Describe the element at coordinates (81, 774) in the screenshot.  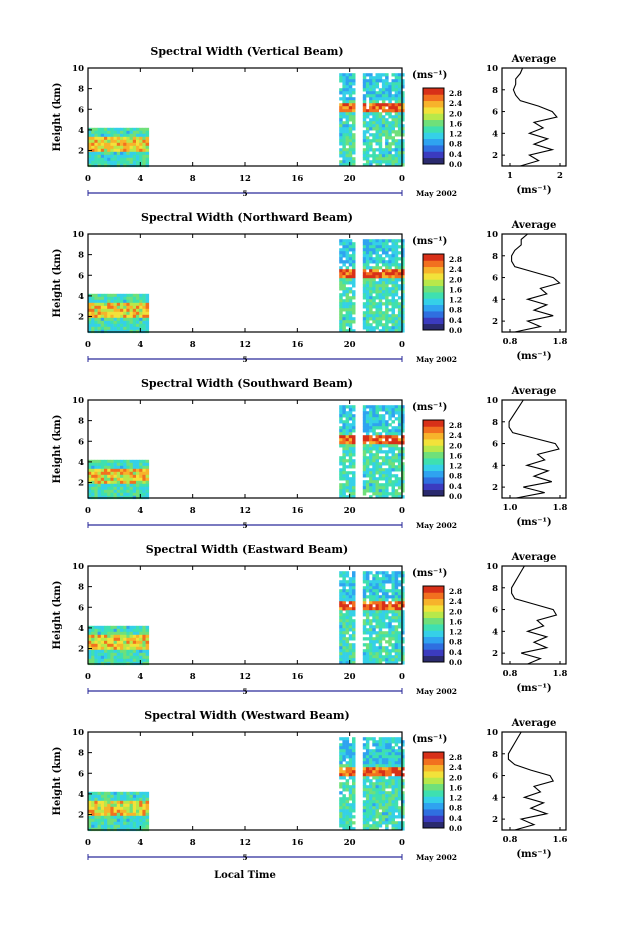
I see `y-tick-label: 6` at that location.